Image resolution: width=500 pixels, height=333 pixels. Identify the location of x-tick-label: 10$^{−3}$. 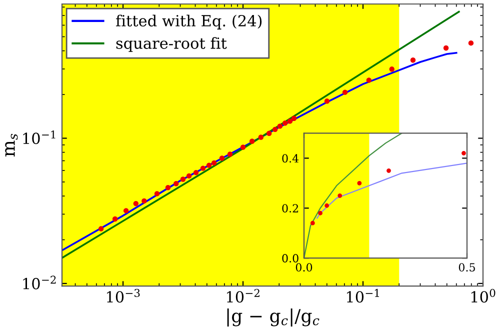
(123, 295).